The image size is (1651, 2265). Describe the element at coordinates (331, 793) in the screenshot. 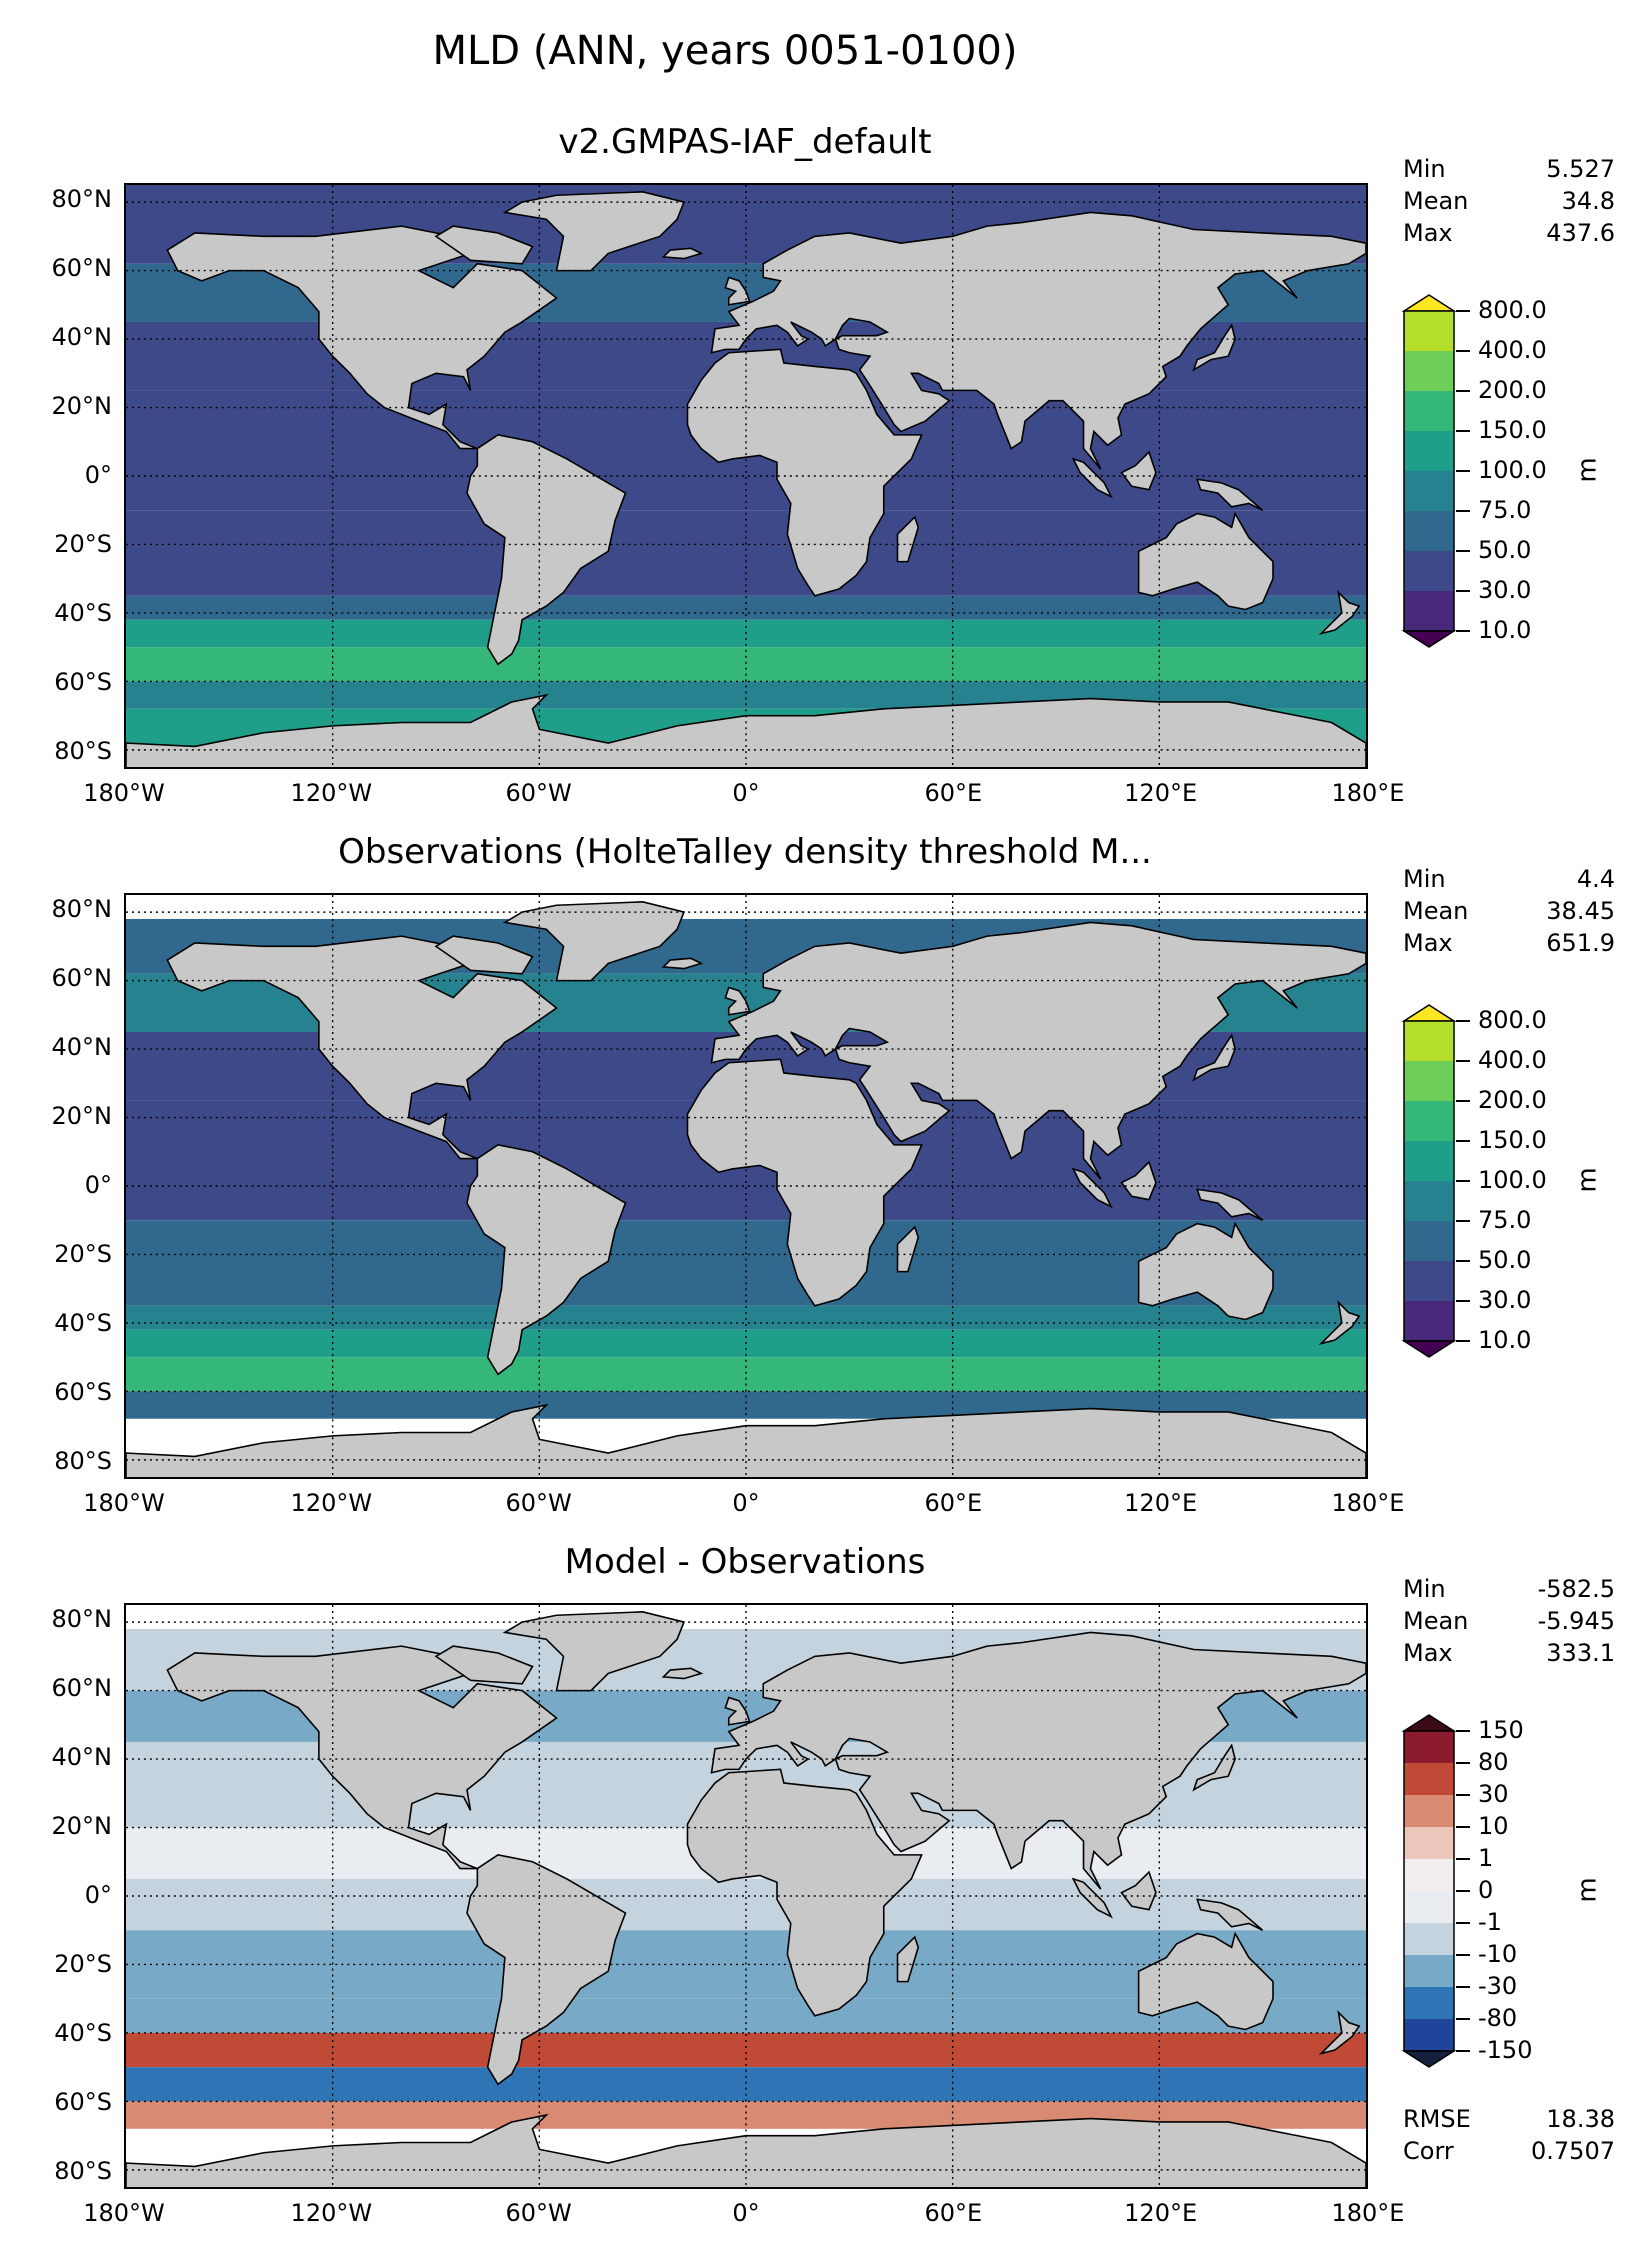

I see `panel-1-lon-label: 120°W` at that location.